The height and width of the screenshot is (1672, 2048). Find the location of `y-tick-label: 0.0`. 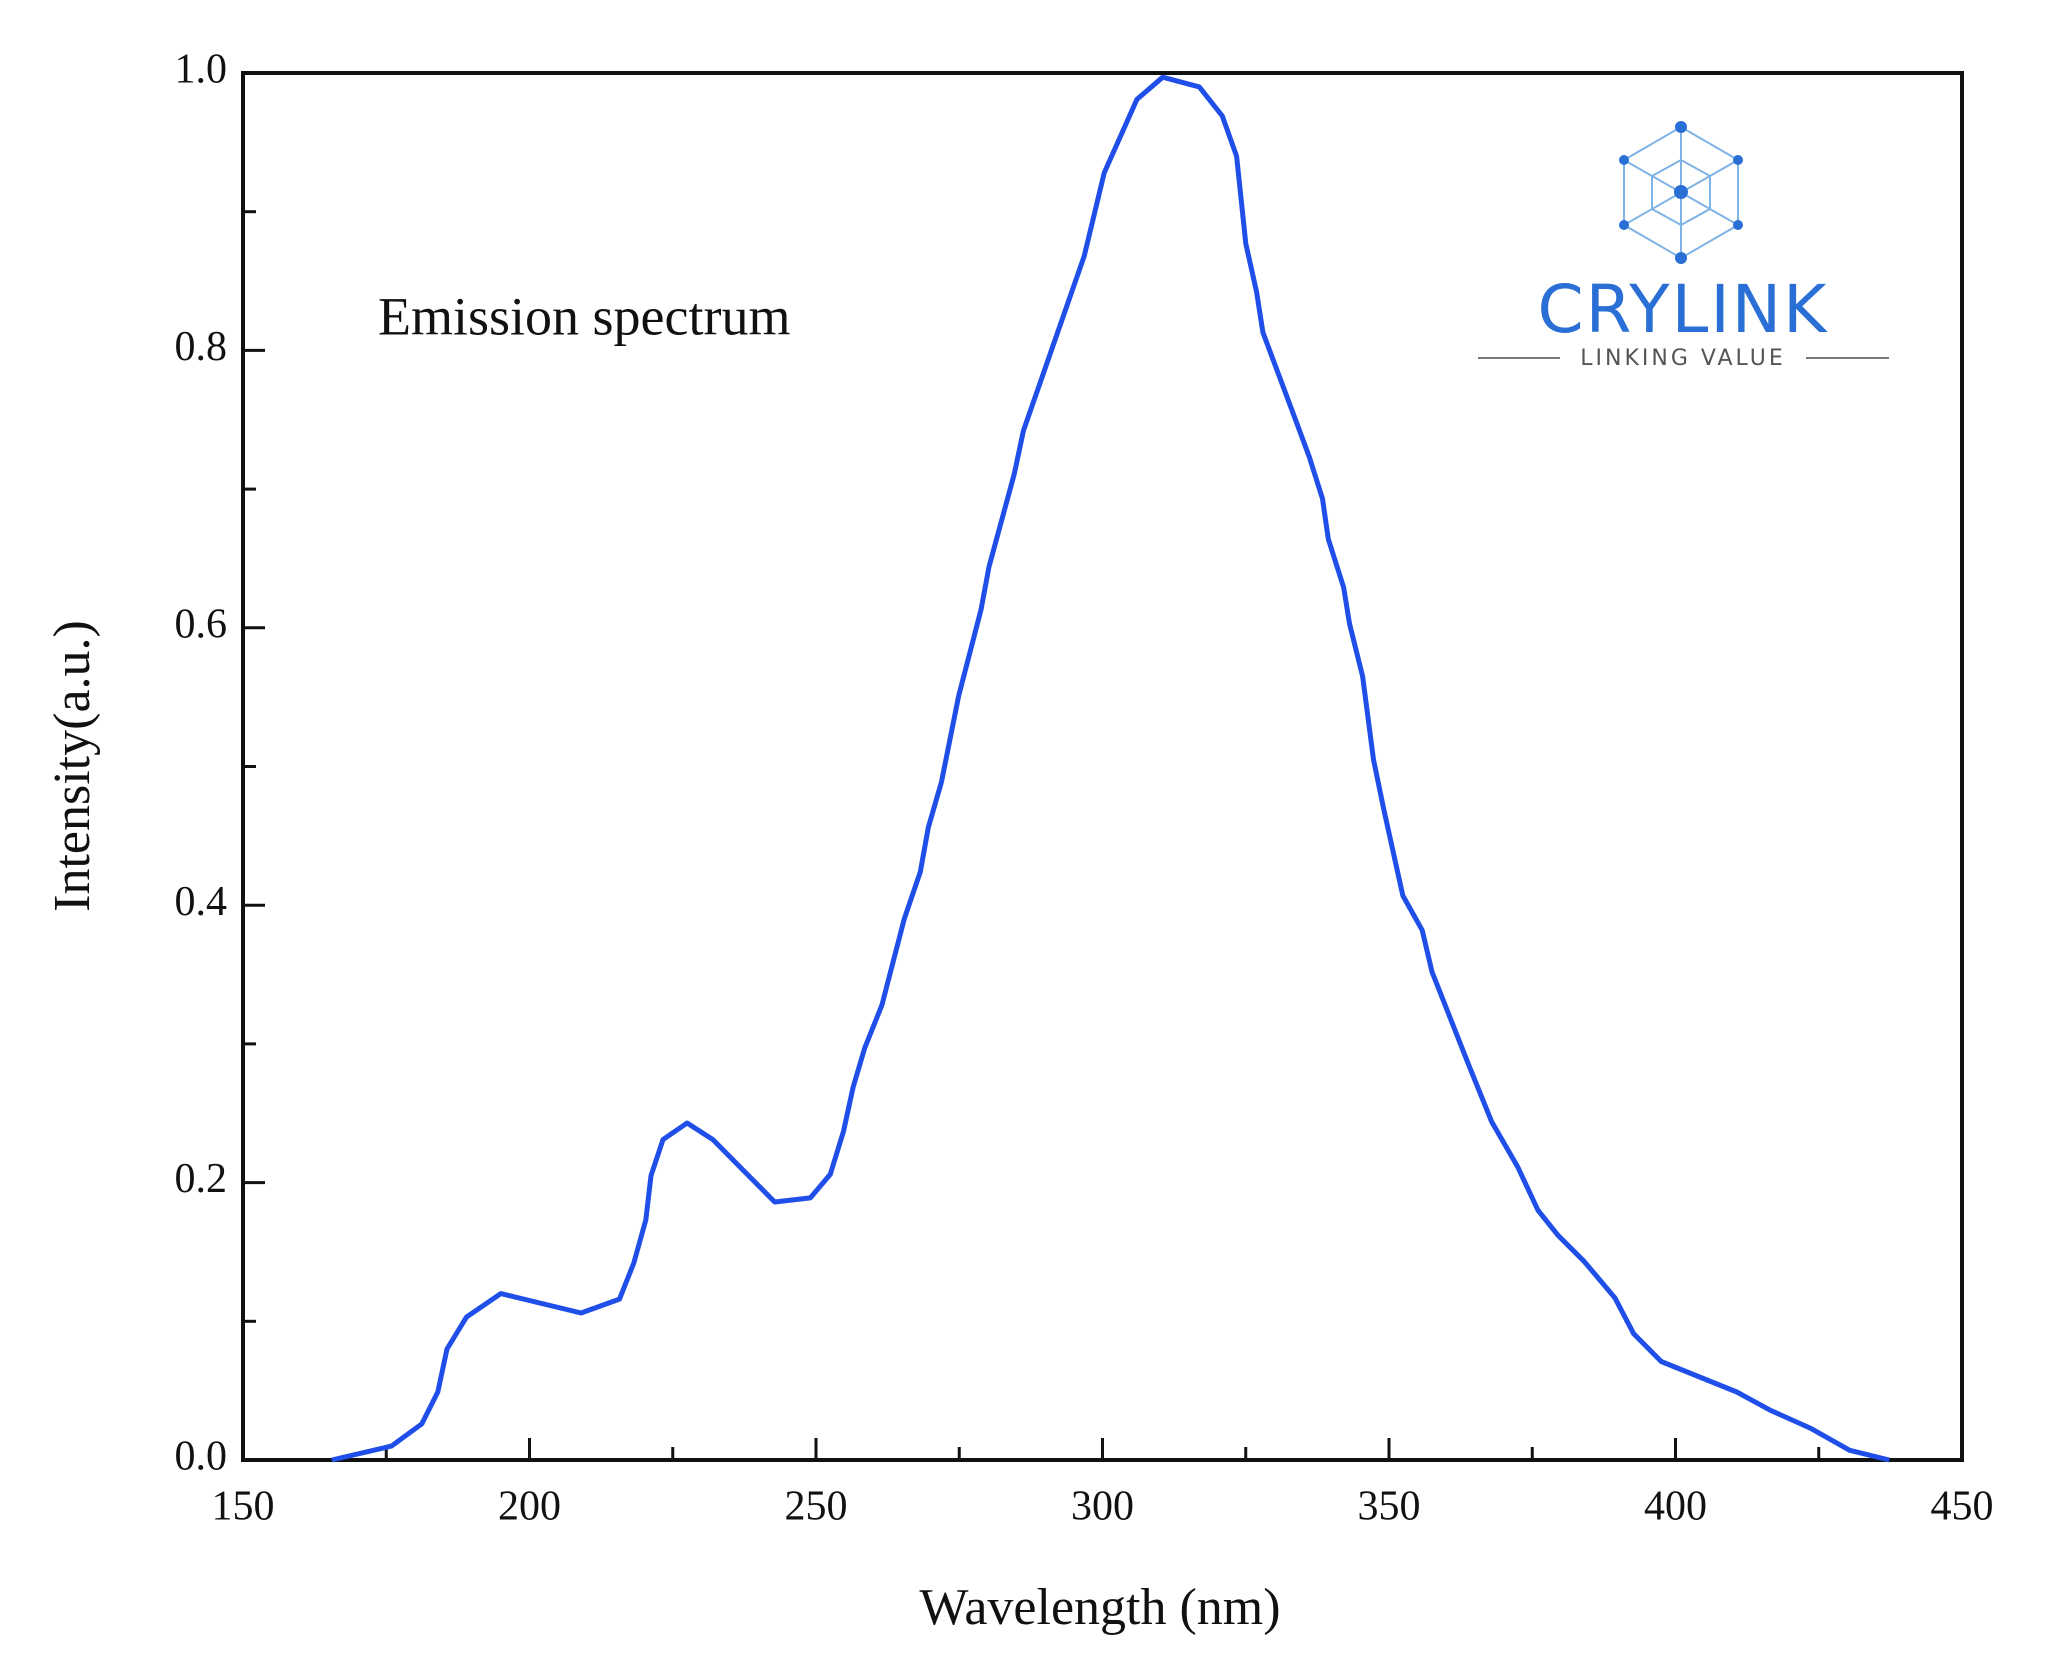

y-tick-label: 0.0 is located at coordinates (201, 1457).